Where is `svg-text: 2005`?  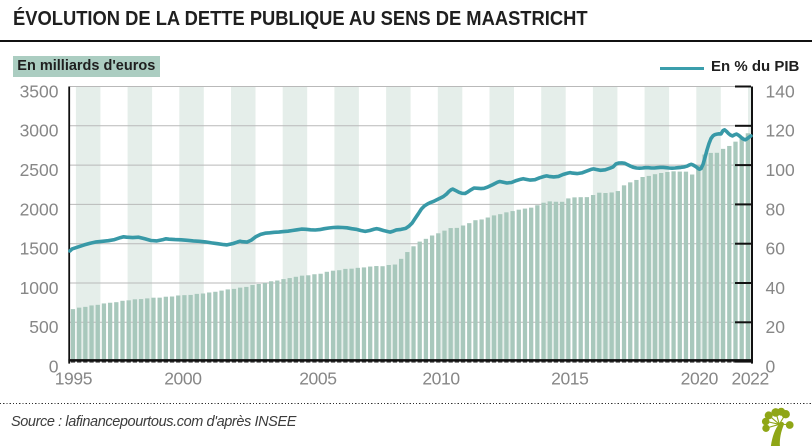
svg-text: 2005 is located at coordinates (317, 379).